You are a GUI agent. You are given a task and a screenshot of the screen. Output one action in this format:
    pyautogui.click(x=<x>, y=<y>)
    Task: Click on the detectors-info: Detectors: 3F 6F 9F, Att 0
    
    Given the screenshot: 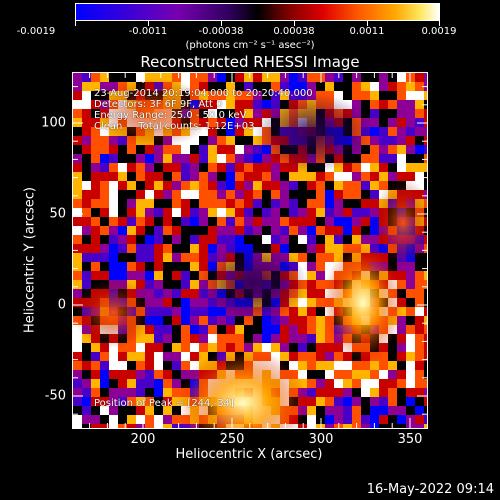 What is the action you would take?
    pyautogui.click(x=158, y=104)
    